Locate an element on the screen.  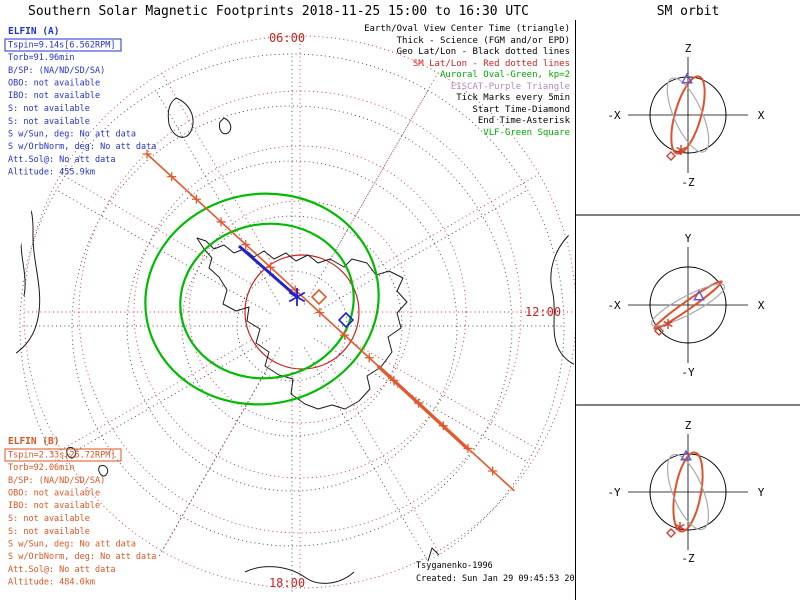
elfin-b-line: B/SP: (NA/ND/SD/SA) is located at coordinates (56, 481).